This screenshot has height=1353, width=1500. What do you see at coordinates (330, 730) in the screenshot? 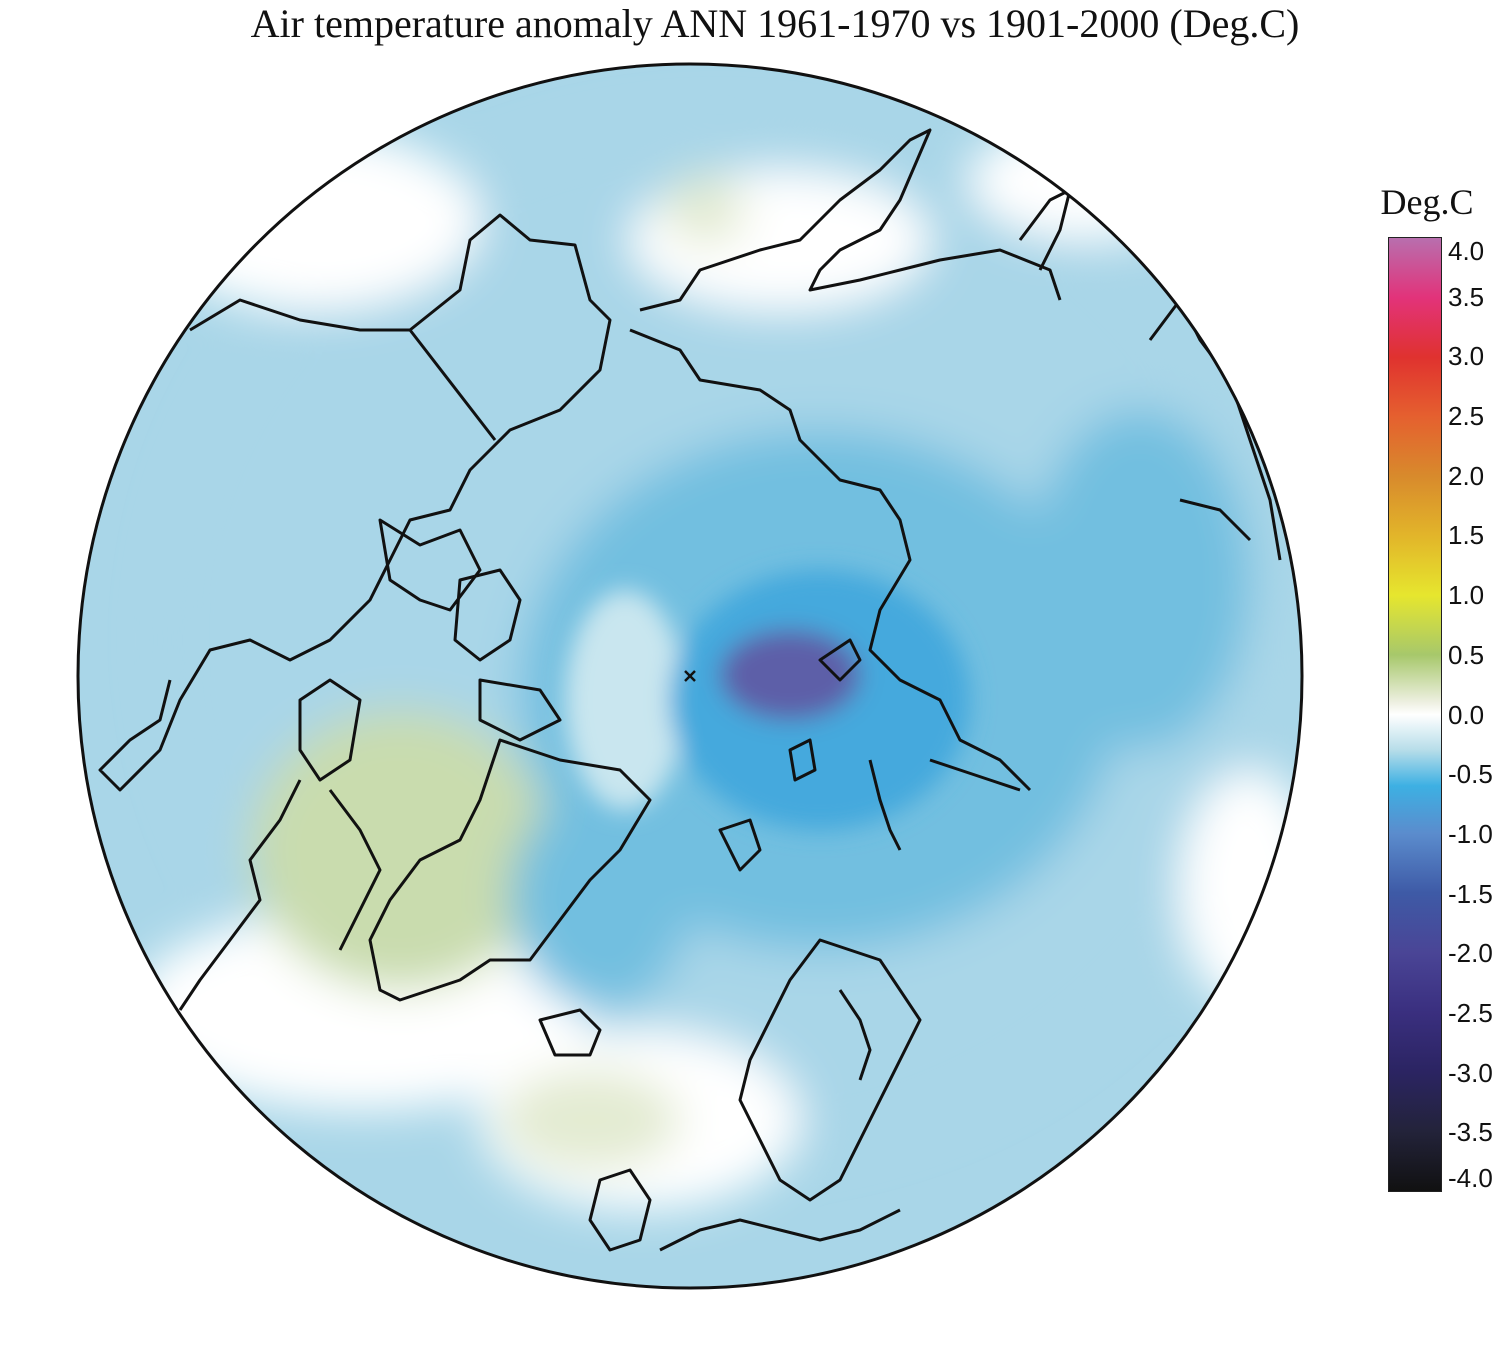
I see `coastline-baffin-island` at bounding box center [330, 730].